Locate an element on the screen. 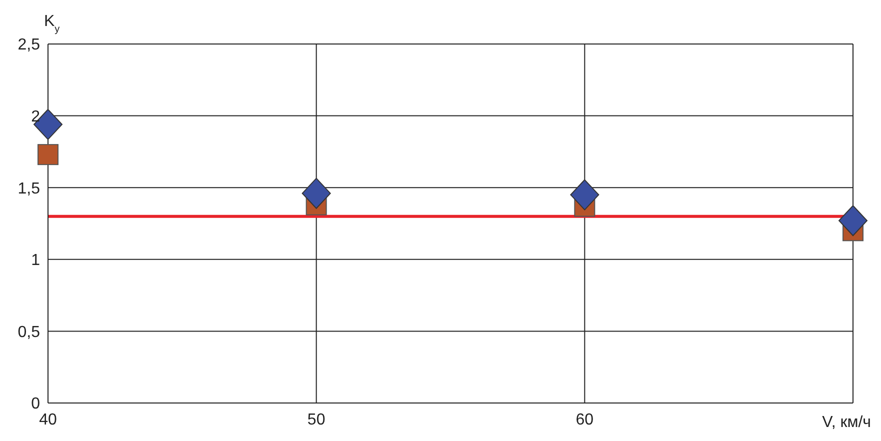 Image resolution: width=881 pixels, height=441 pixels. y-tick-label: 0,5 is located at coordinates (29, 332).